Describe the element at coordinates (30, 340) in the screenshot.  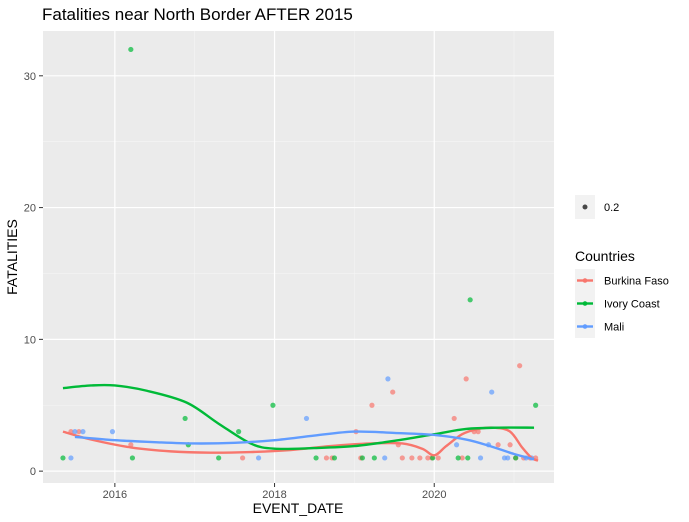
I see `y-tick-label: 10` at that location.